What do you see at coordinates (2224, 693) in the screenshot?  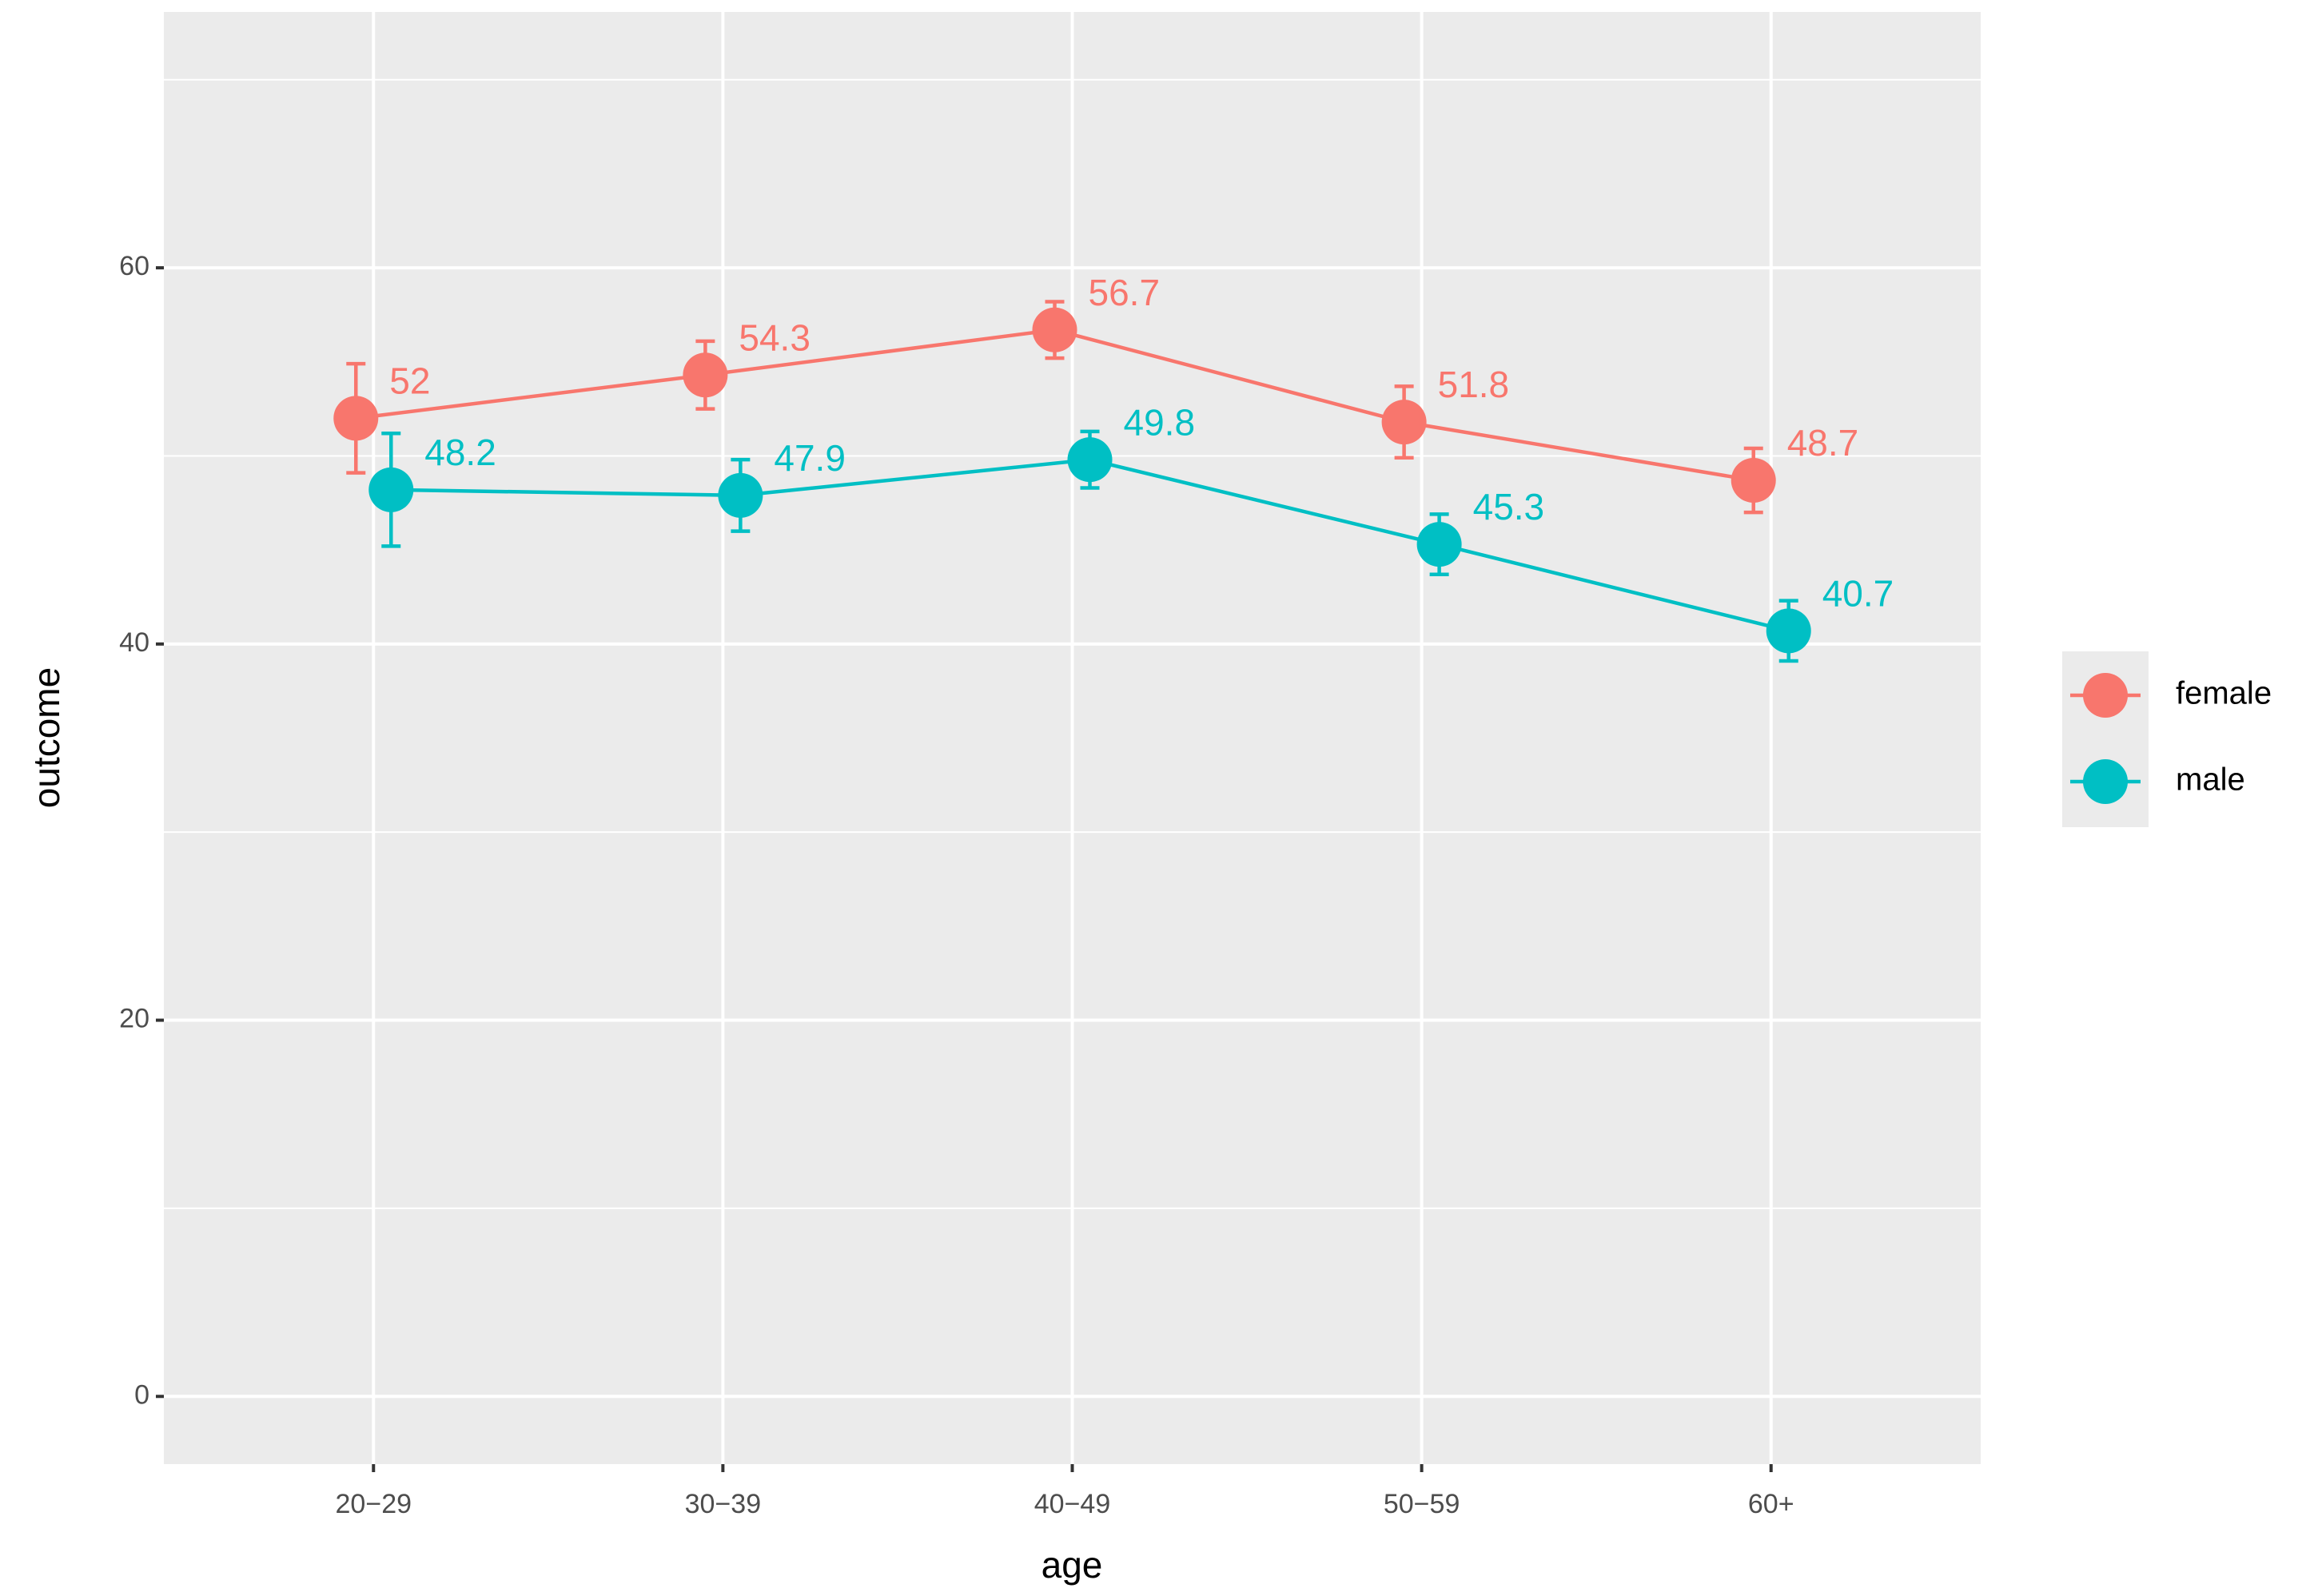 I see `legend-label: female` at bounding box center [2224, 693].